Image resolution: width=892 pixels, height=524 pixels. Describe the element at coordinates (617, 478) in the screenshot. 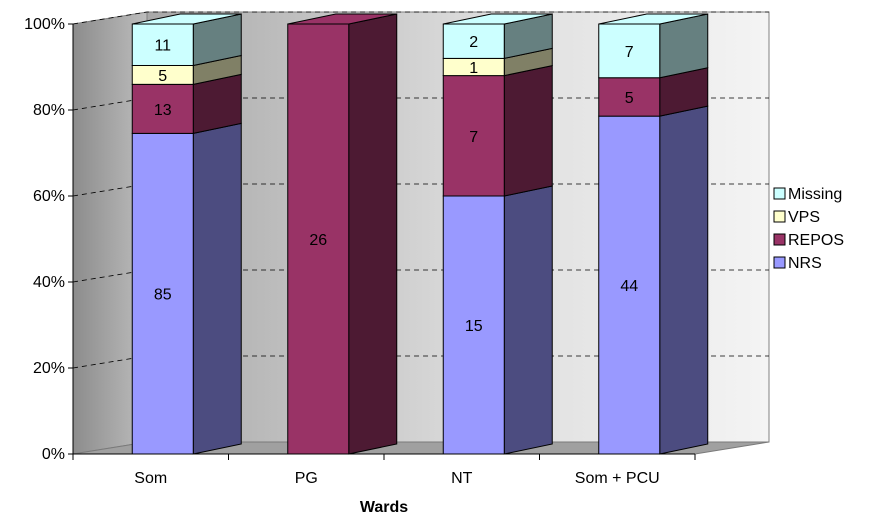

I see `x-category-label: Som + PCU` at that location.